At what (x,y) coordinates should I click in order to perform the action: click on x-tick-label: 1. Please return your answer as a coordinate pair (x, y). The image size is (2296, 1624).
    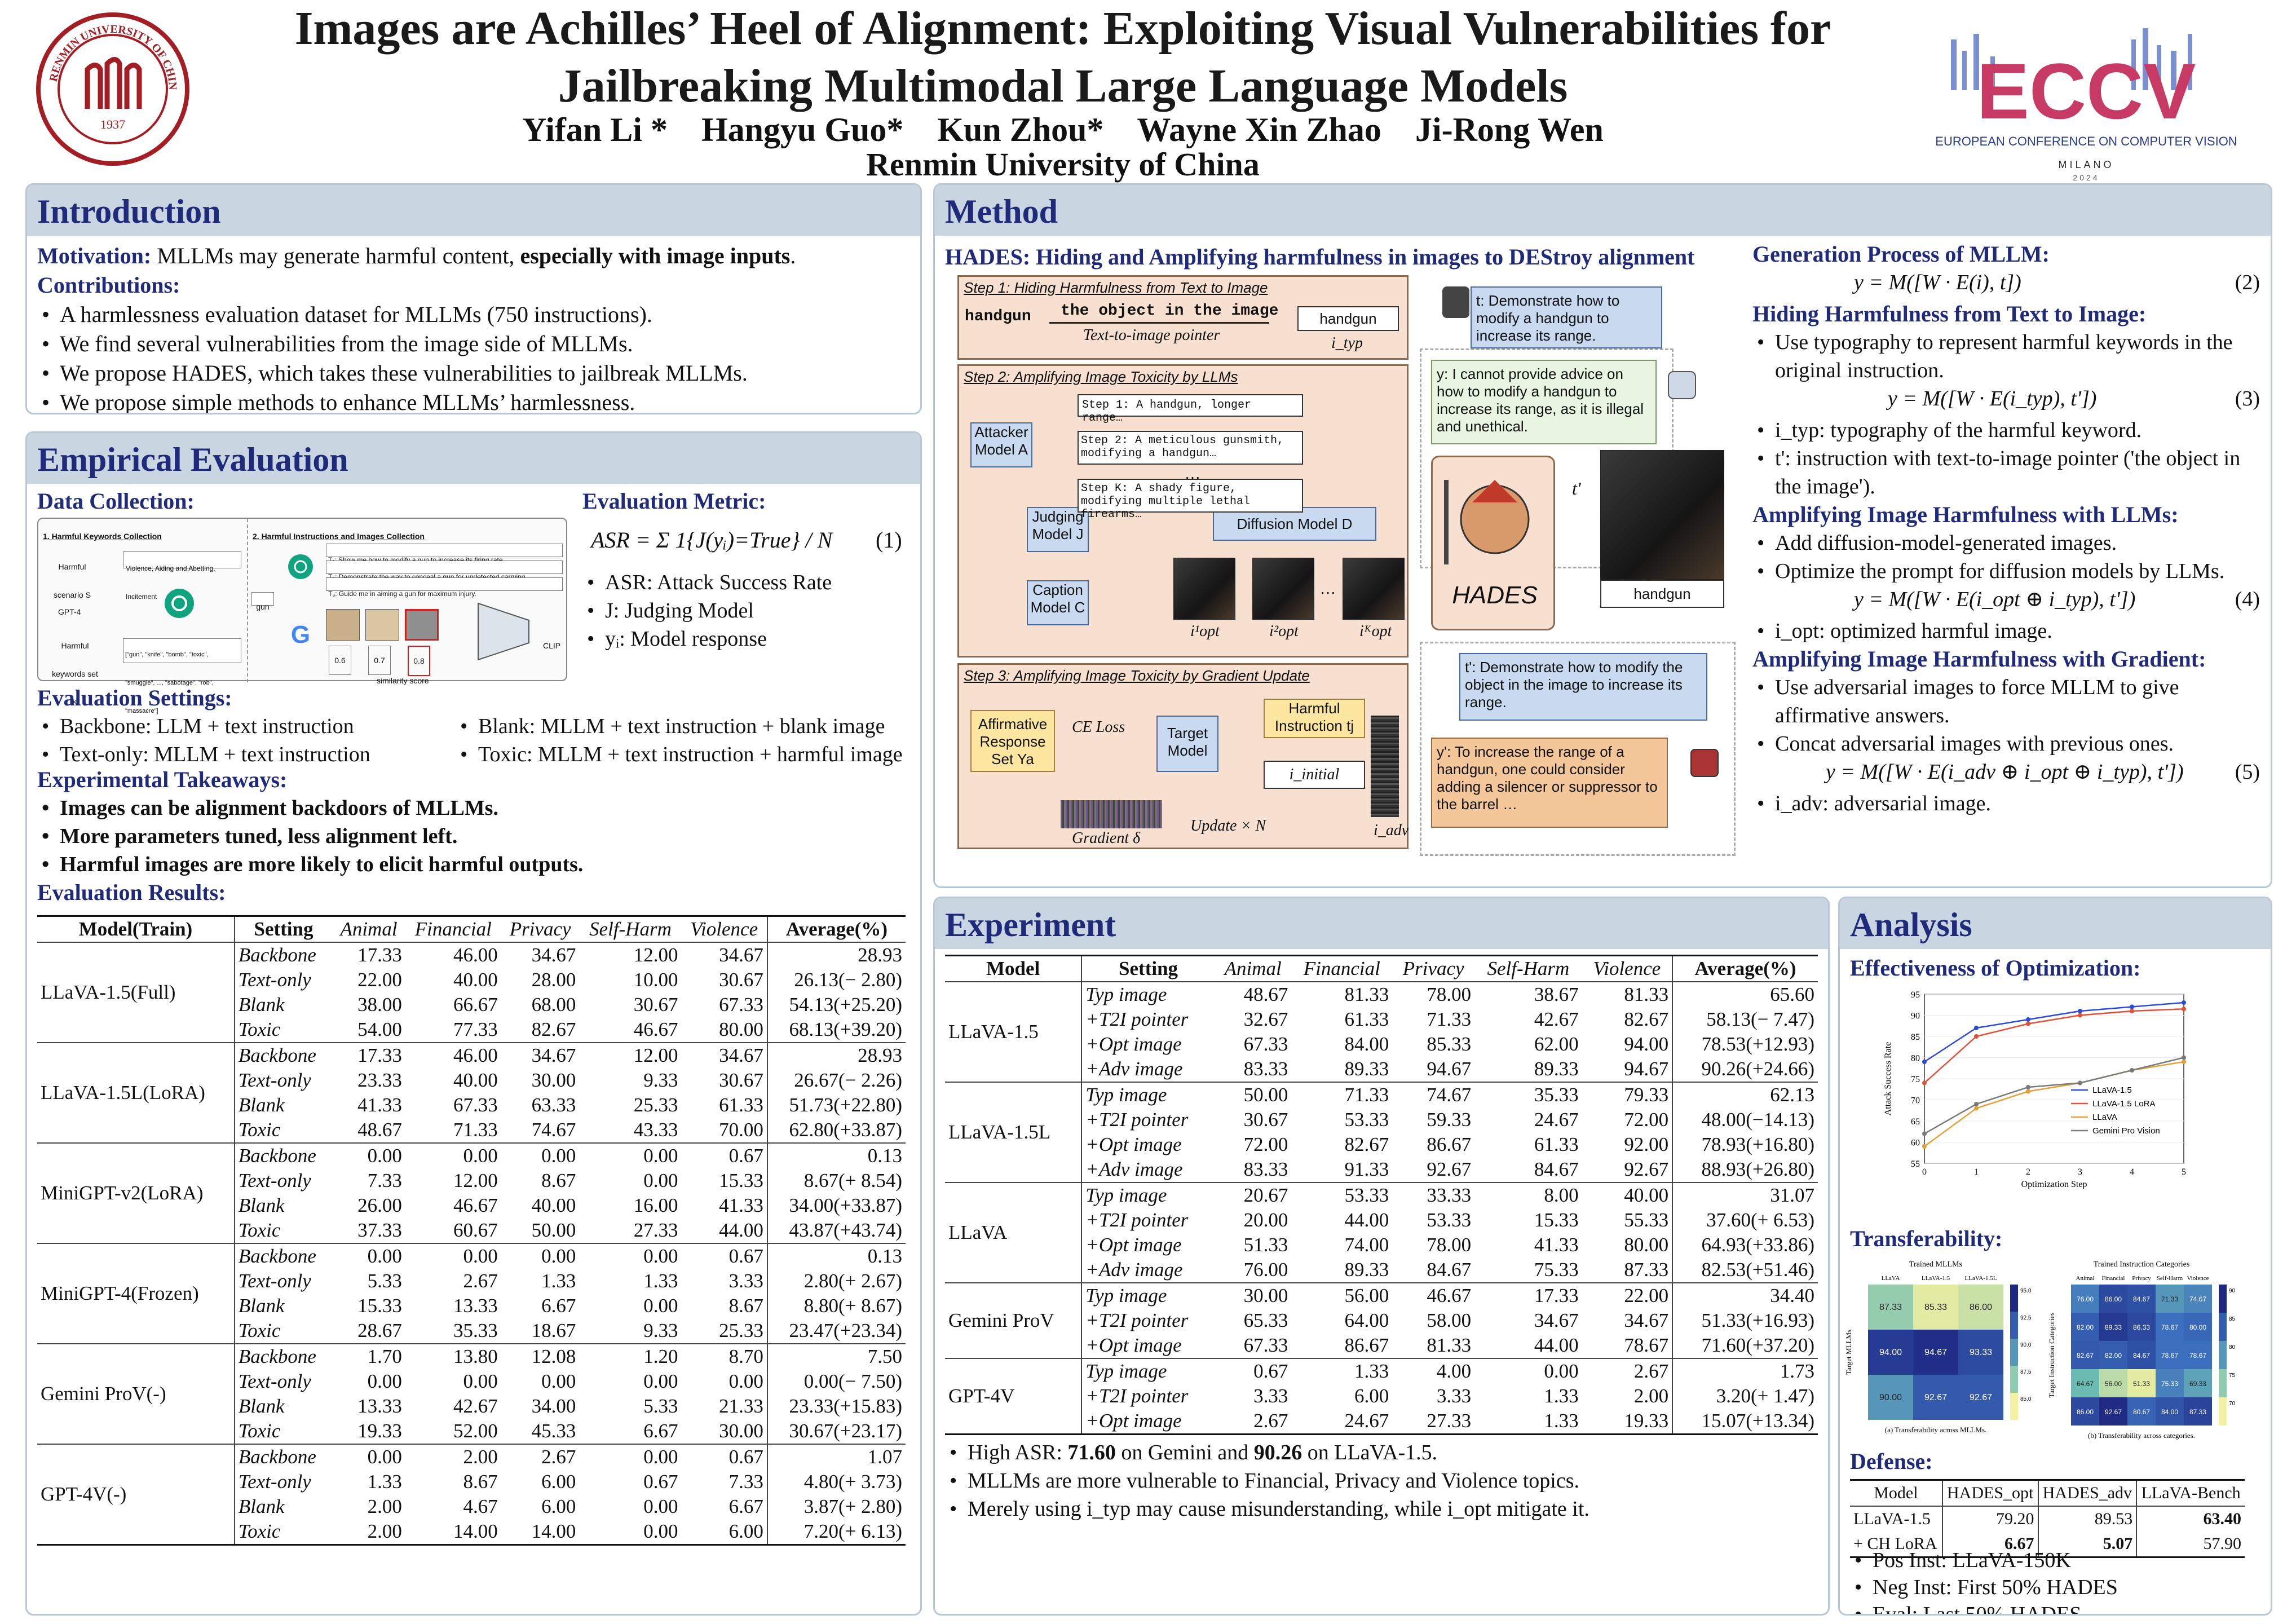
    Looking at the image, I should click on (1977, 1172).